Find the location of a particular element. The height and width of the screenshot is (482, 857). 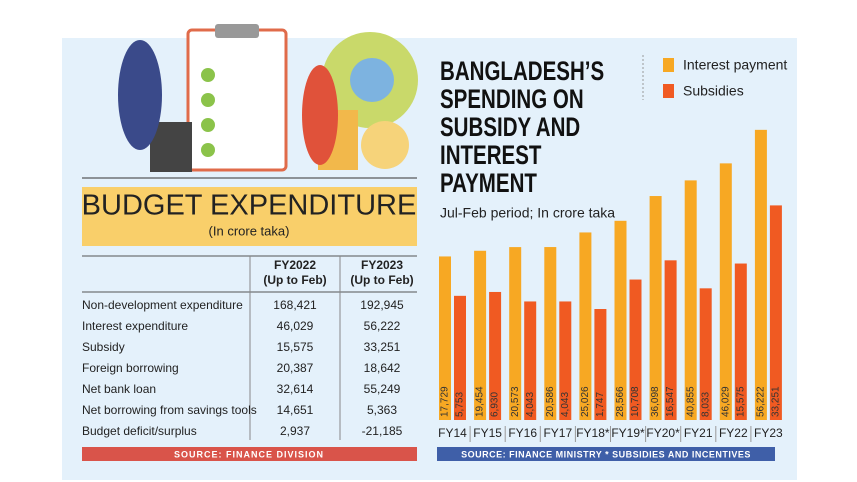

pie-icon is located at coordinates (372, 80).